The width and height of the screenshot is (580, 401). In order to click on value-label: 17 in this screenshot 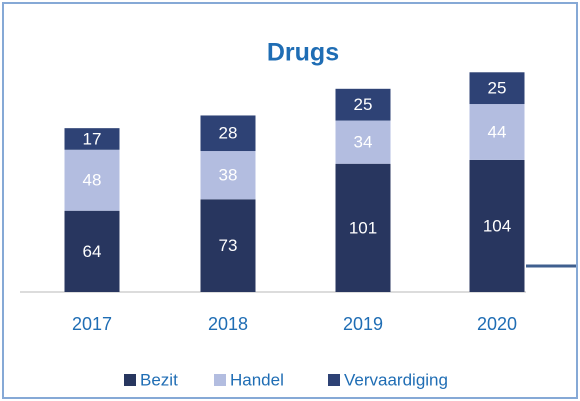, I will do `click(92, 138)`.